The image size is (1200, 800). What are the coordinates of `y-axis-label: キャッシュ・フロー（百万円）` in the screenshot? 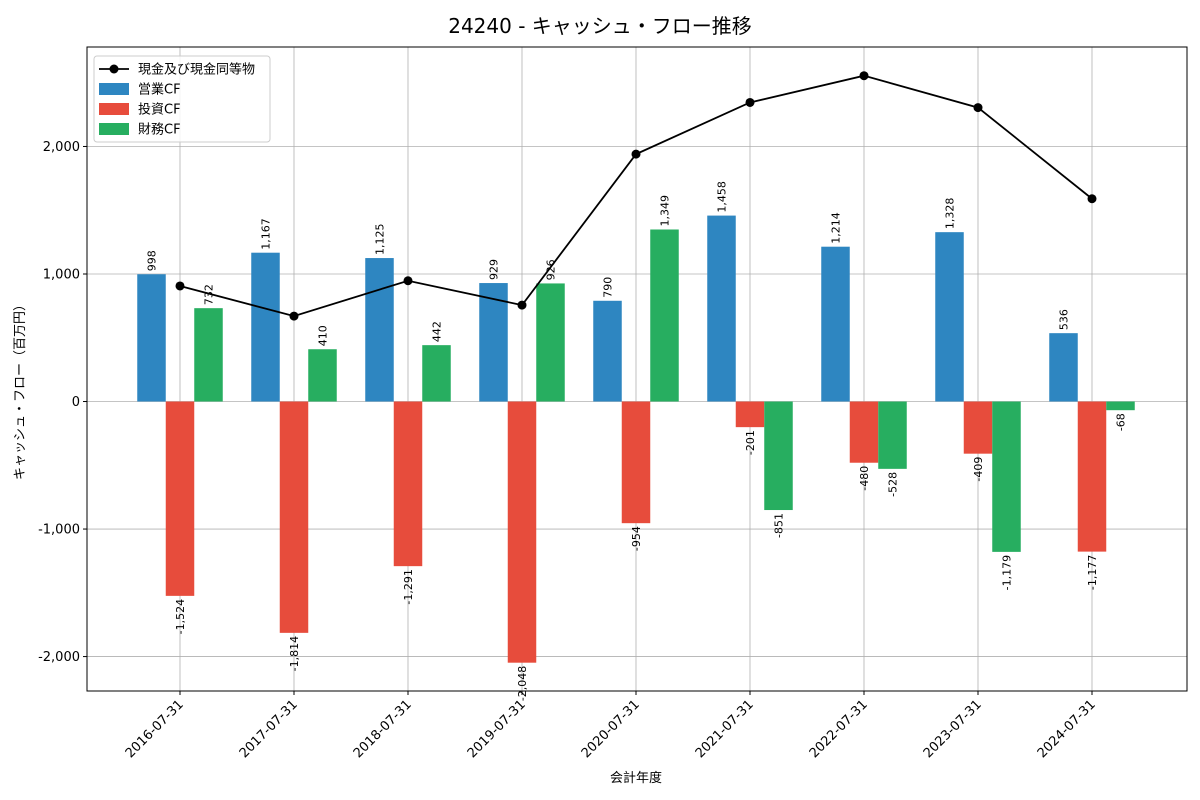 It's located at (20, 389).